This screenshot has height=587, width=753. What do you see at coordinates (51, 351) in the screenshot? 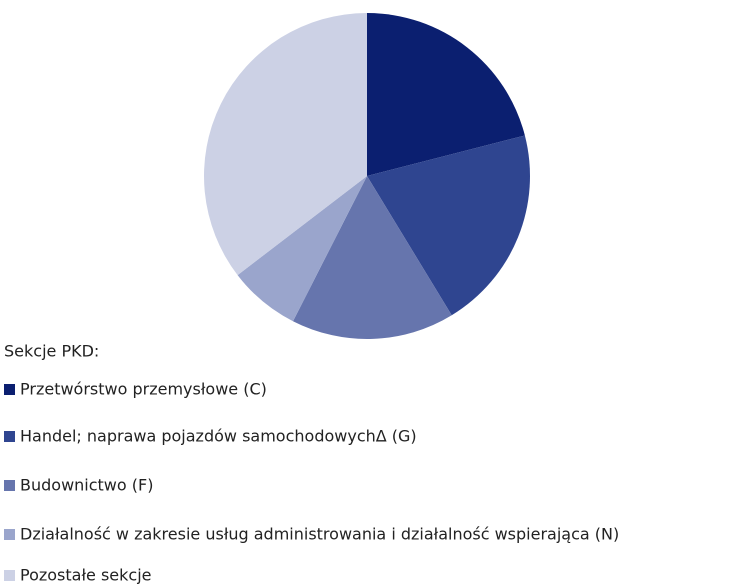
I see `legend-title: Sekcje PKD:` at bounding box center [51, 351].